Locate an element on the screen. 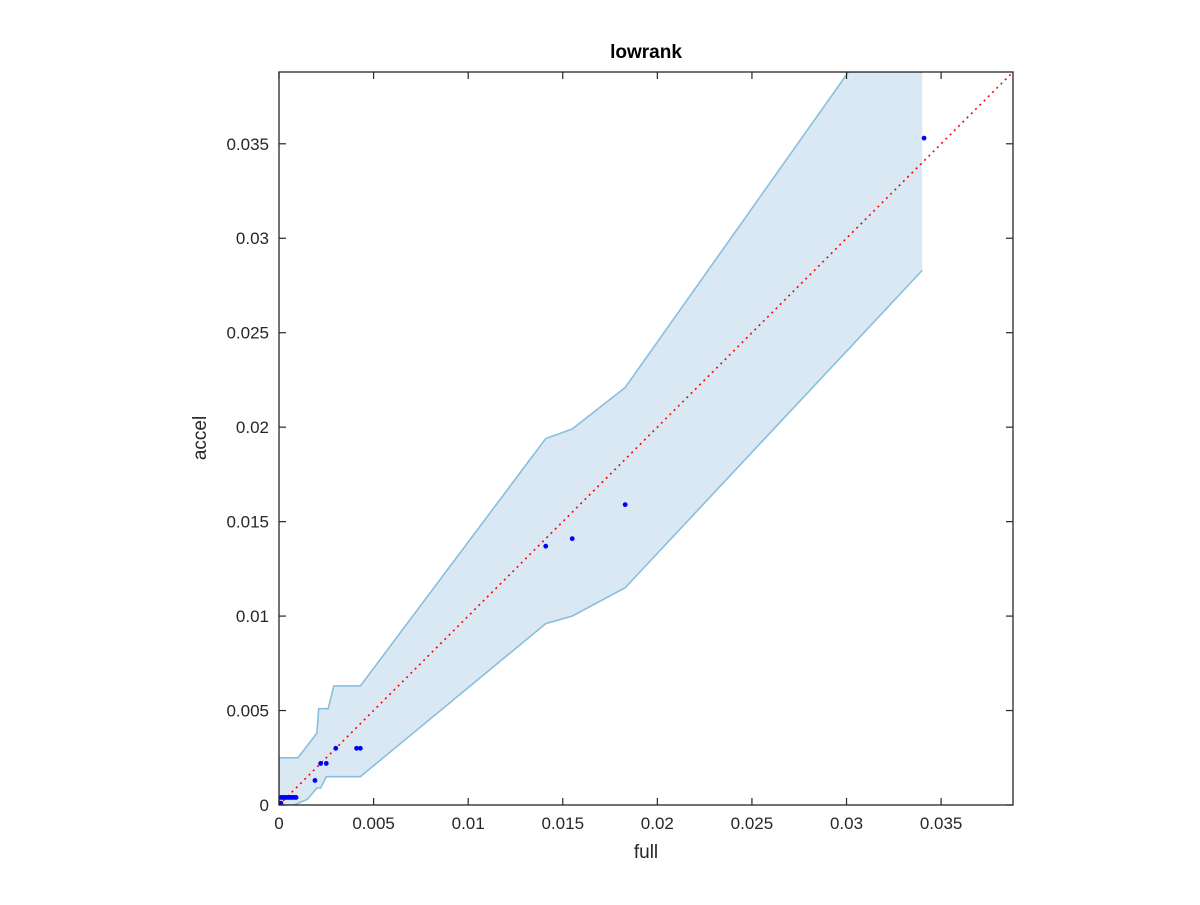  x-tick-label: 0.035 is located at coordinates (941, 823).